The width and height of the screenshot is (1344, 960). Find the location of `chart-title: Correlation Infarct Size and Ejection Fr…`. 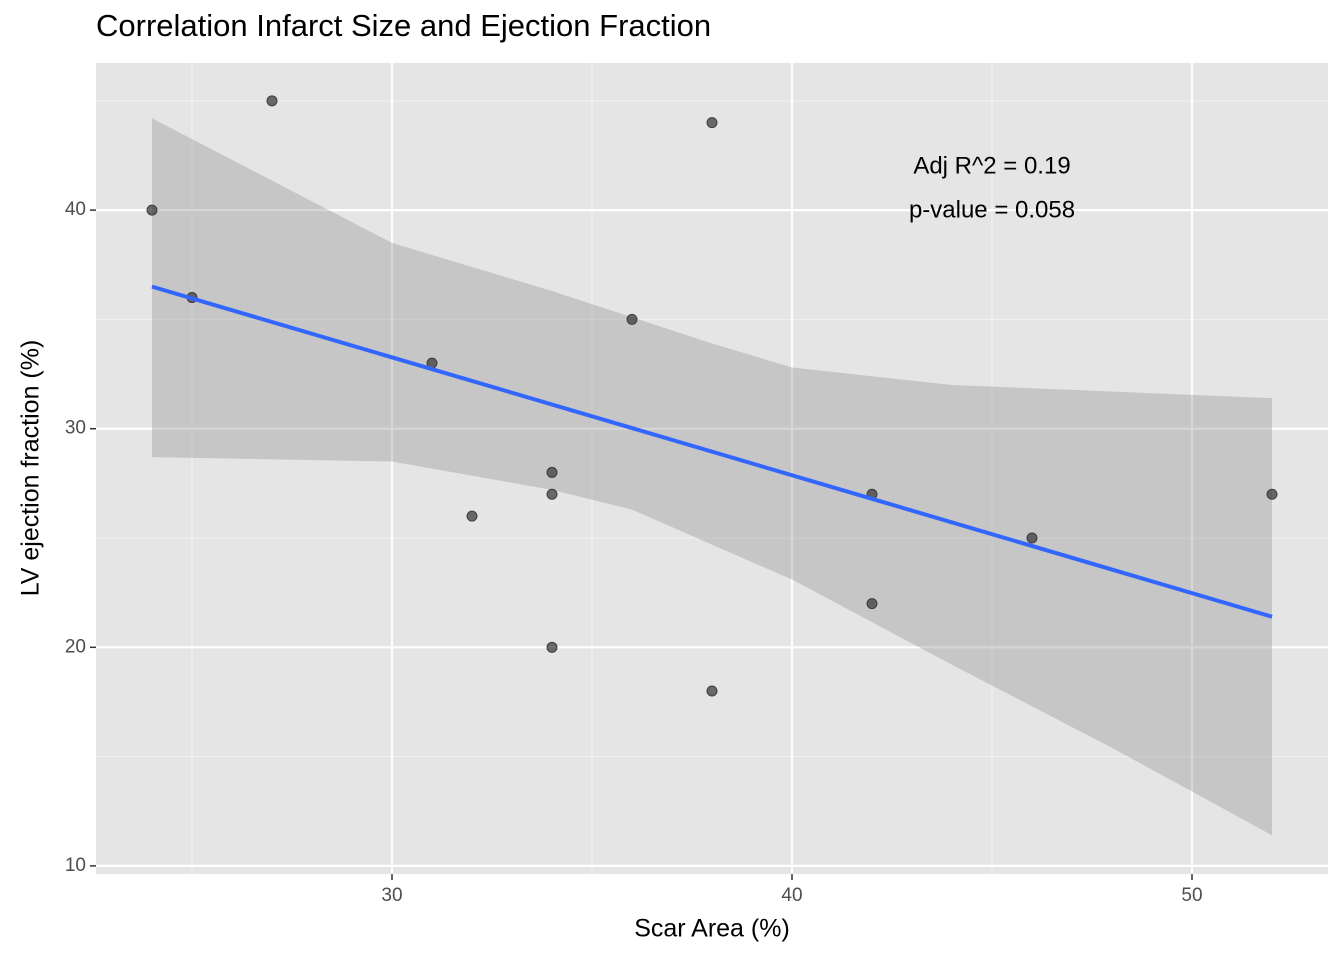

chart-title: Correlation Infarct Size and Ejection Fr… is located at coordinates (403, 25).